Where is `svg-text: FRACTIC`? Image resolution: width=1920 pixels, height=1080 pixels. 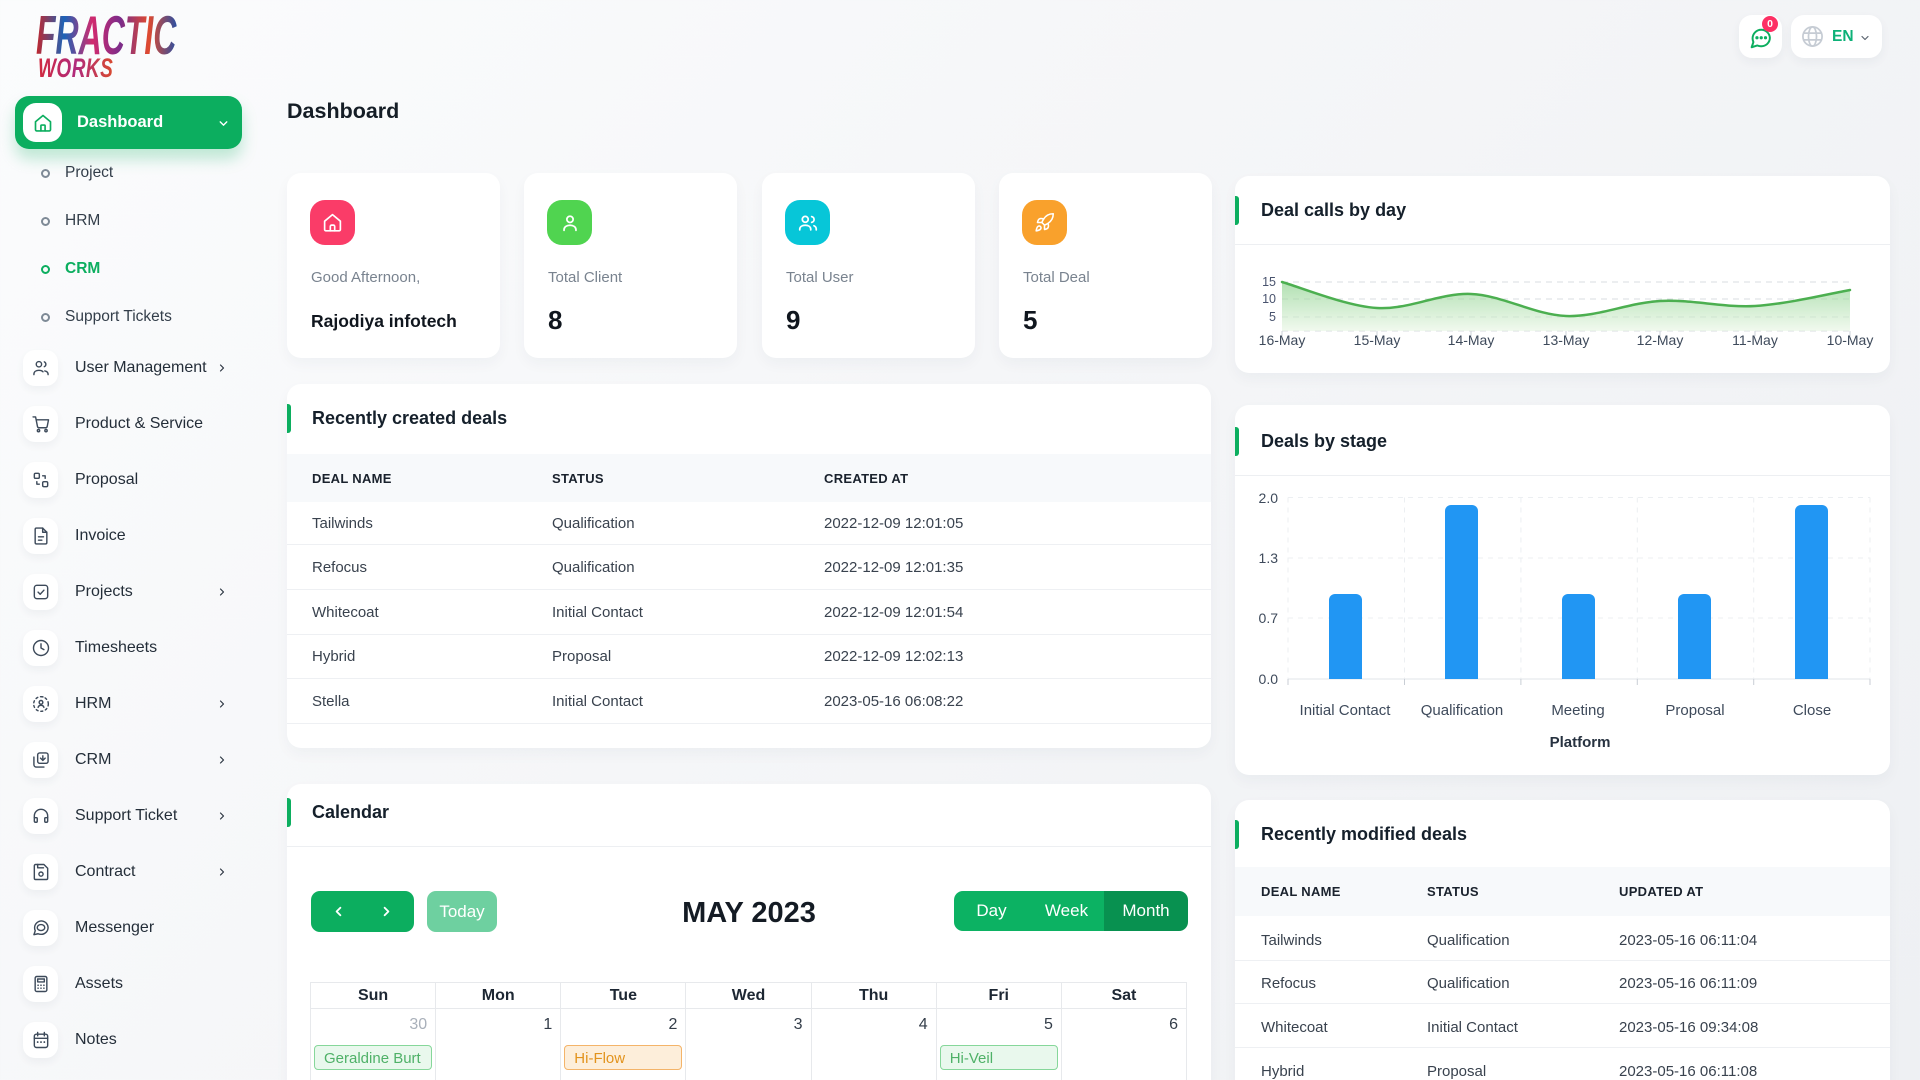 svg-text: FRACTIC is located at coordinates (106, 37).